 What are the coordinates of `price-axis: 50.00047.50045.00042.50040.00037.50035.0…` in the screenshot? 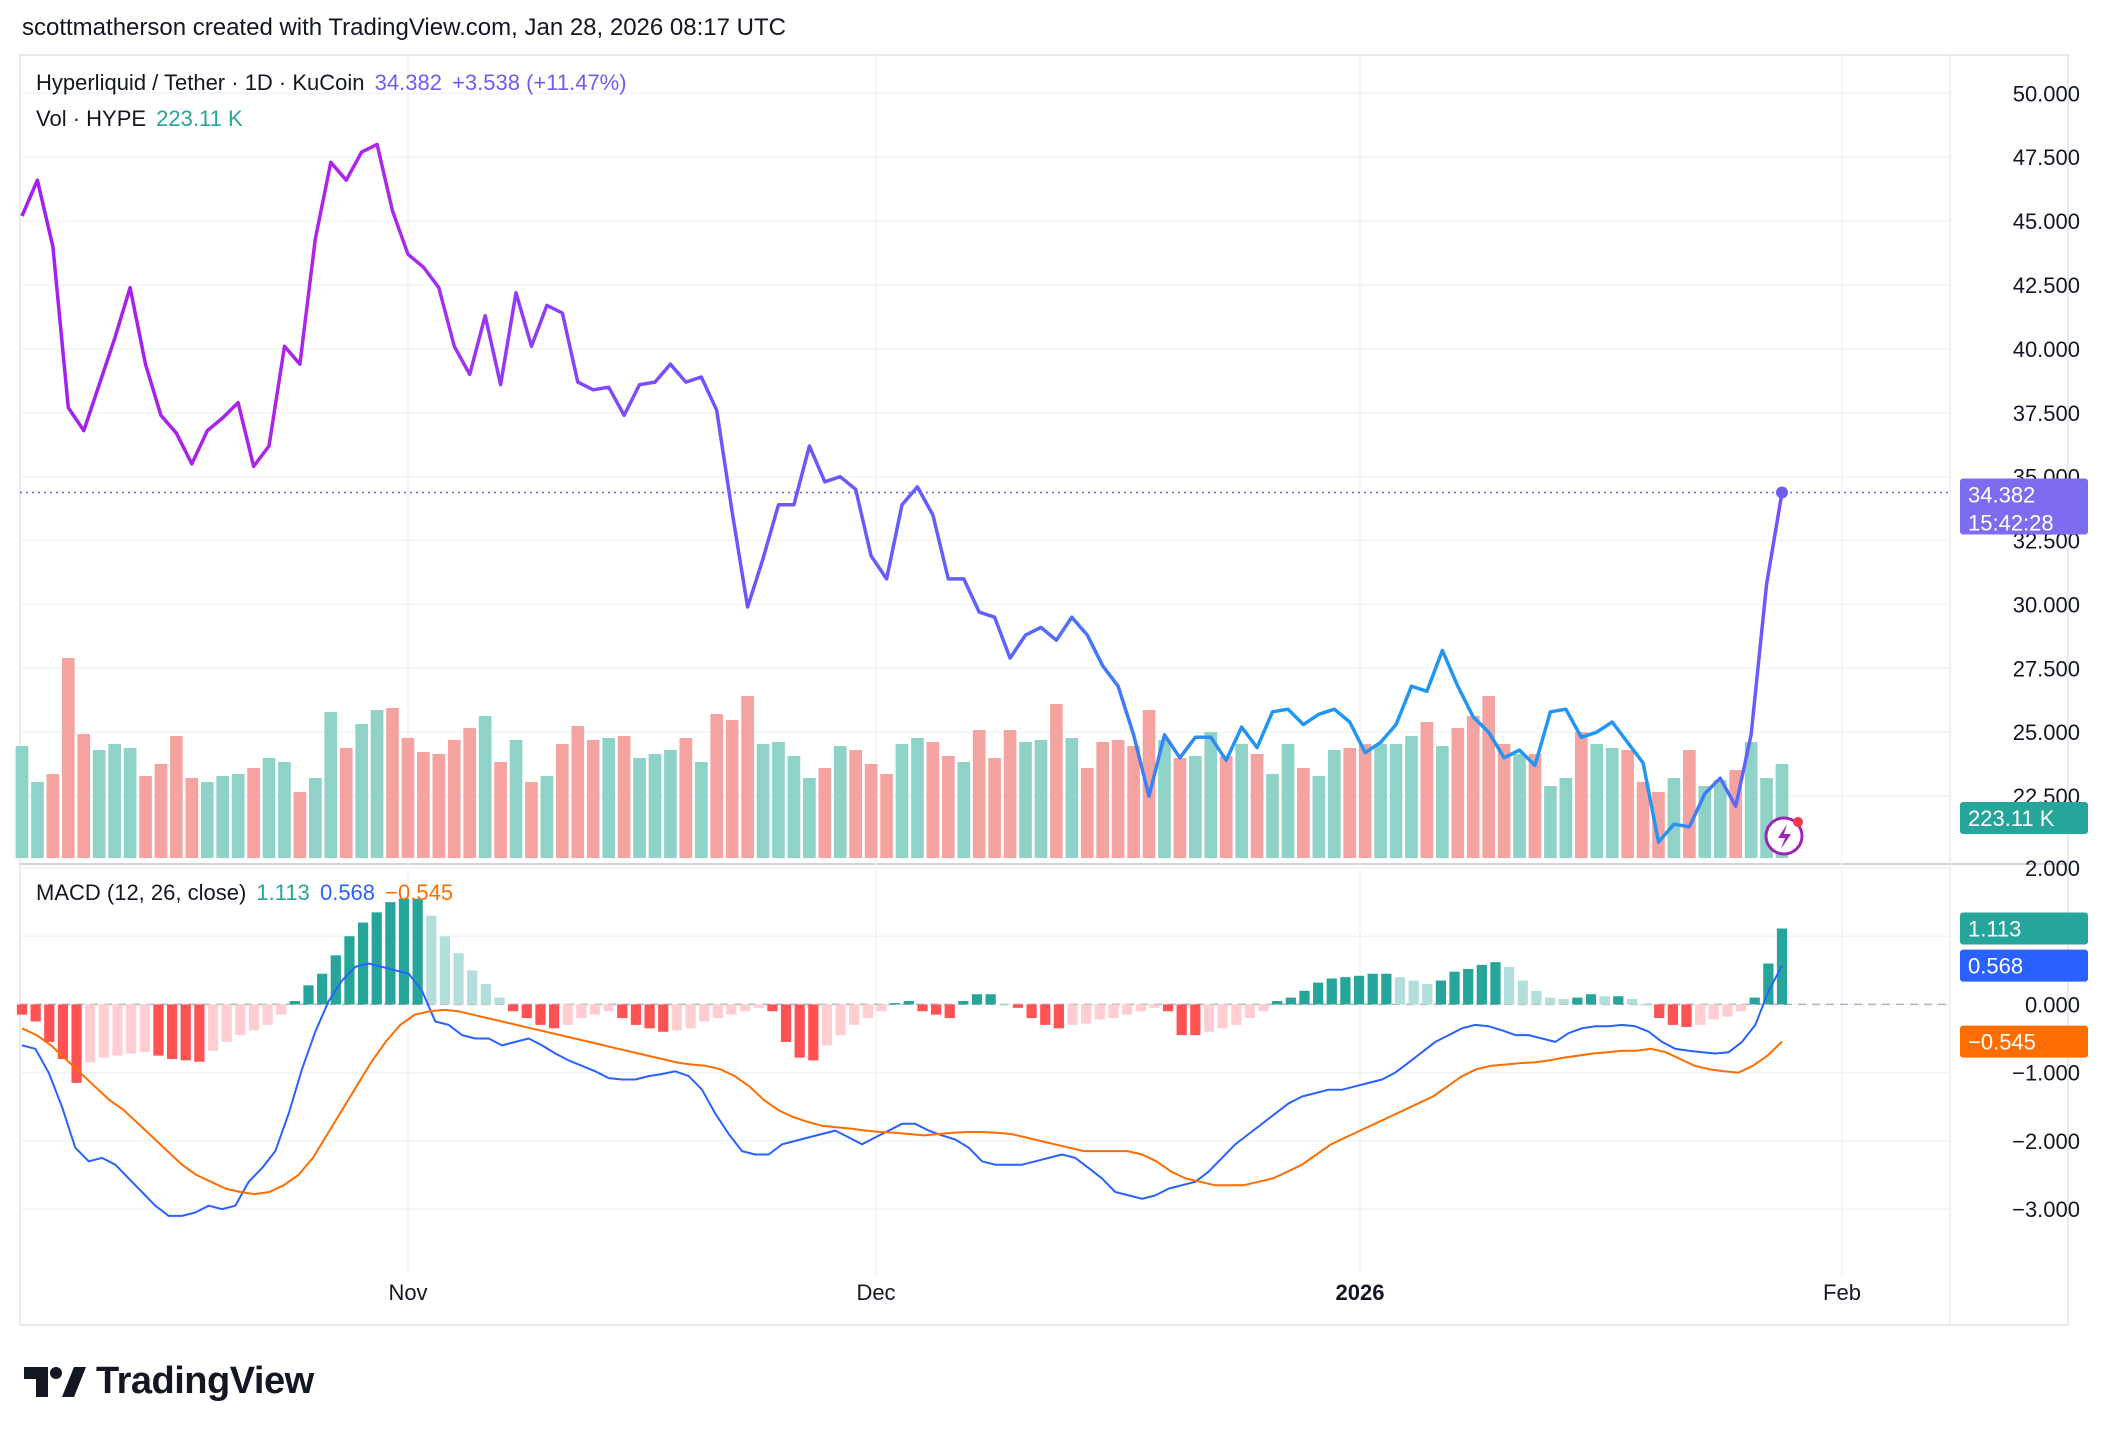 It's located at (2046, 445).